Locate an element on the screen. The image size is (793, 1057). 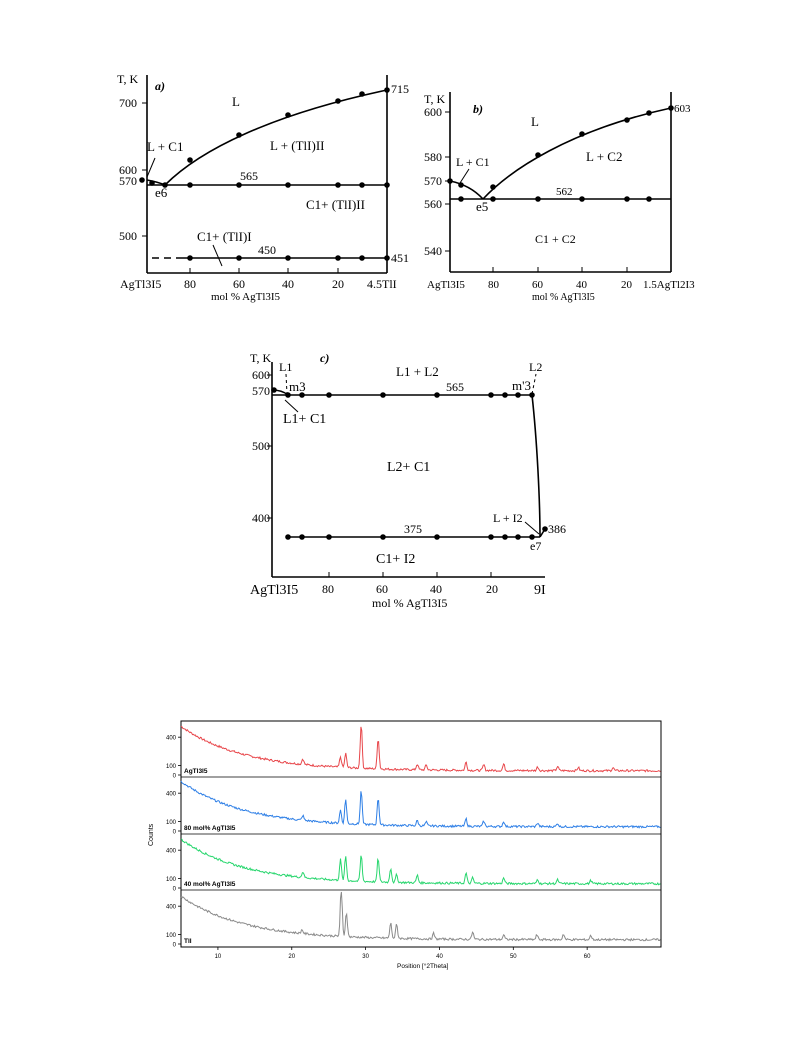
x-tick-start-b: AgTl3I5 is located at coordinates (446, 285).